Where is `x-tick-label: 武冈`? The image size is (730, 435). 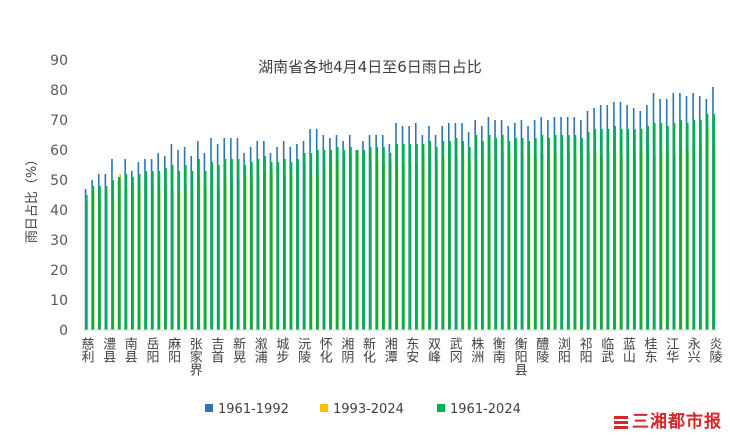
x-tick-label: 武冈 is located at coordinates (455, 350).